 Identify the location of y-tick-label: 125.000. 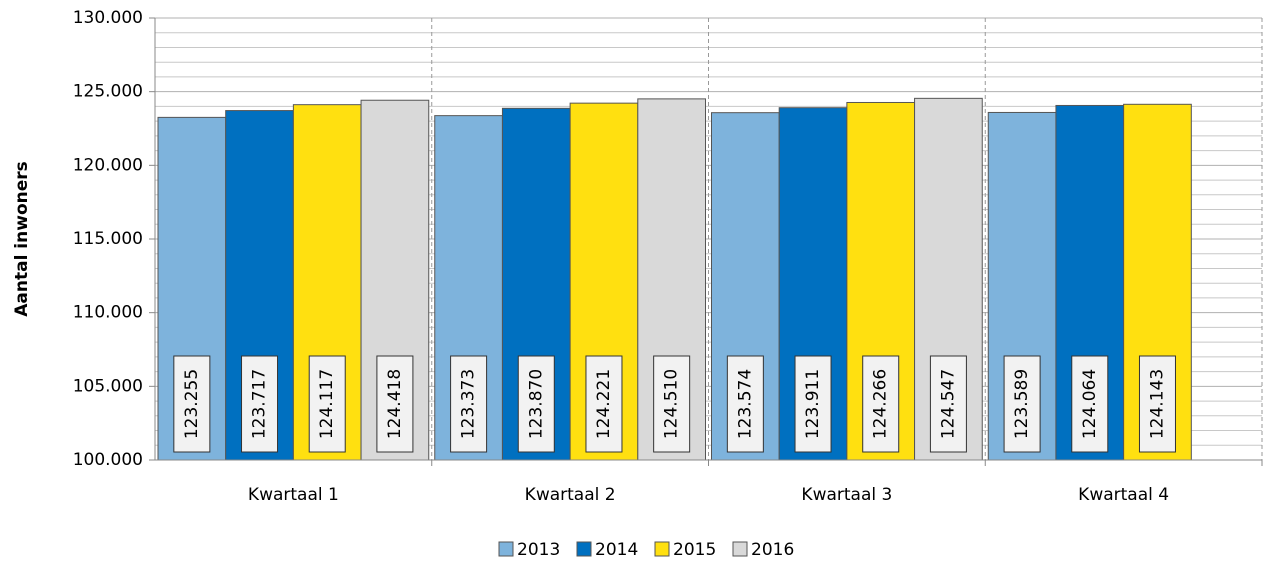
(108, 92).